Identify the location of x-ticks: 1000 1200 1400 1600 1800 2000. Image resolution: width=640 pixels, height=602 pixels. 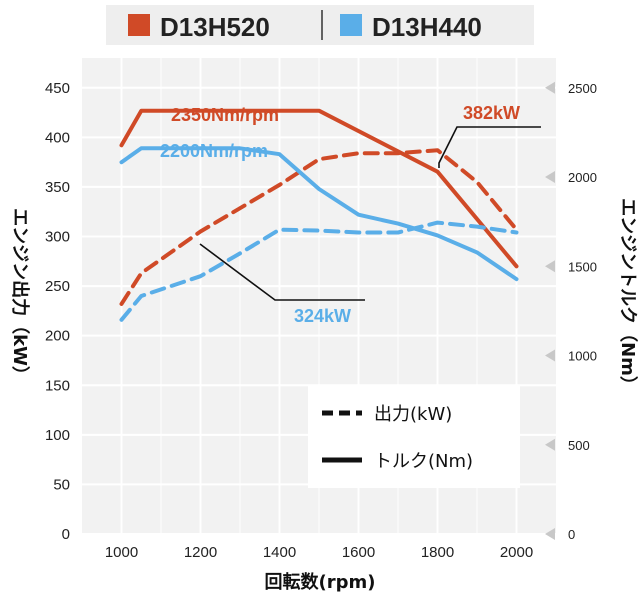
(319, 552).